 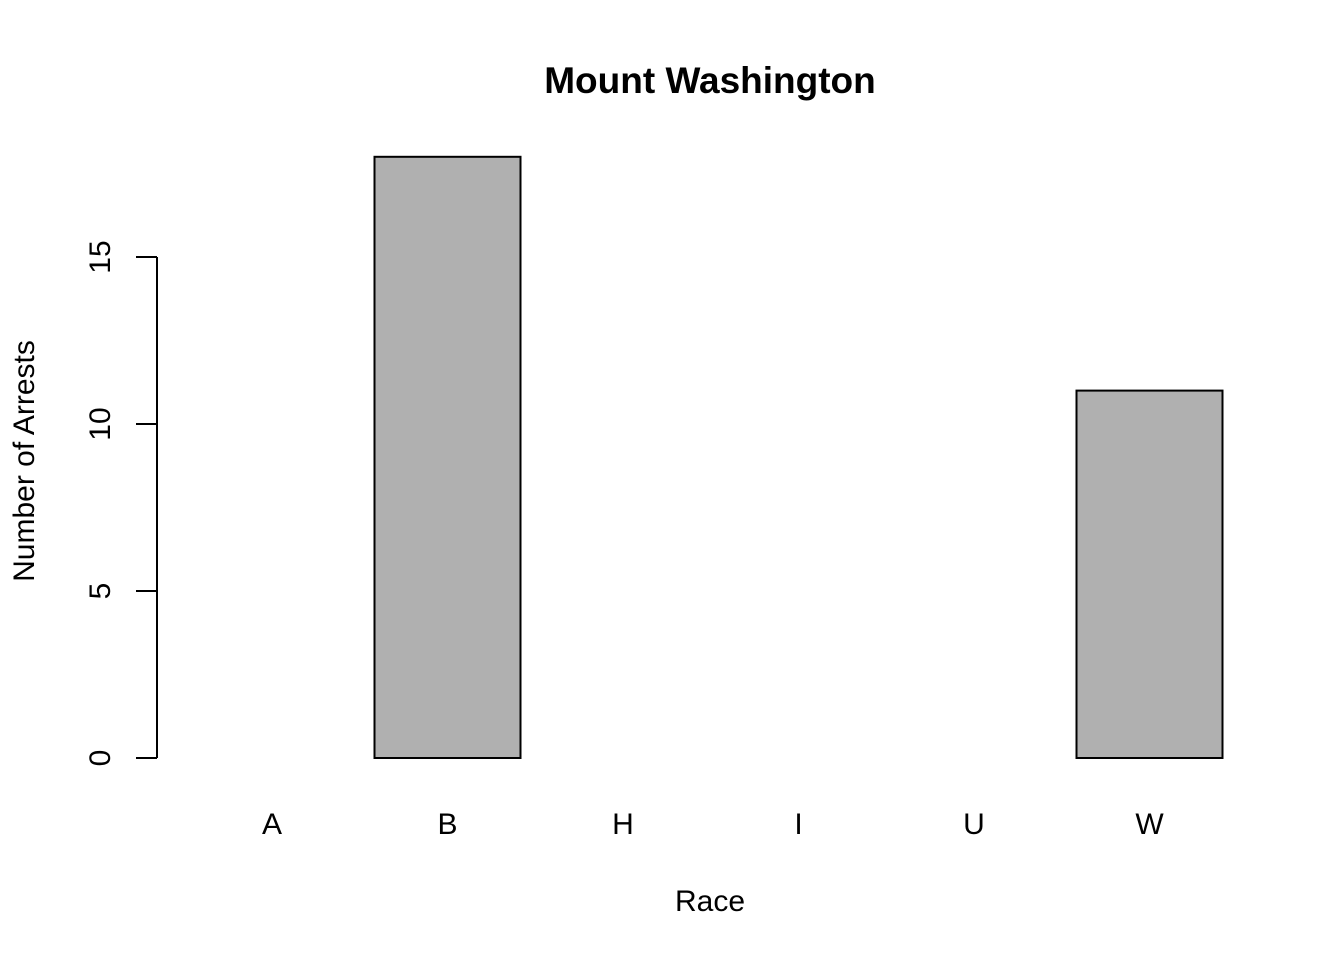 I want to click on x-category-label: H, so click(x=623, y=824).